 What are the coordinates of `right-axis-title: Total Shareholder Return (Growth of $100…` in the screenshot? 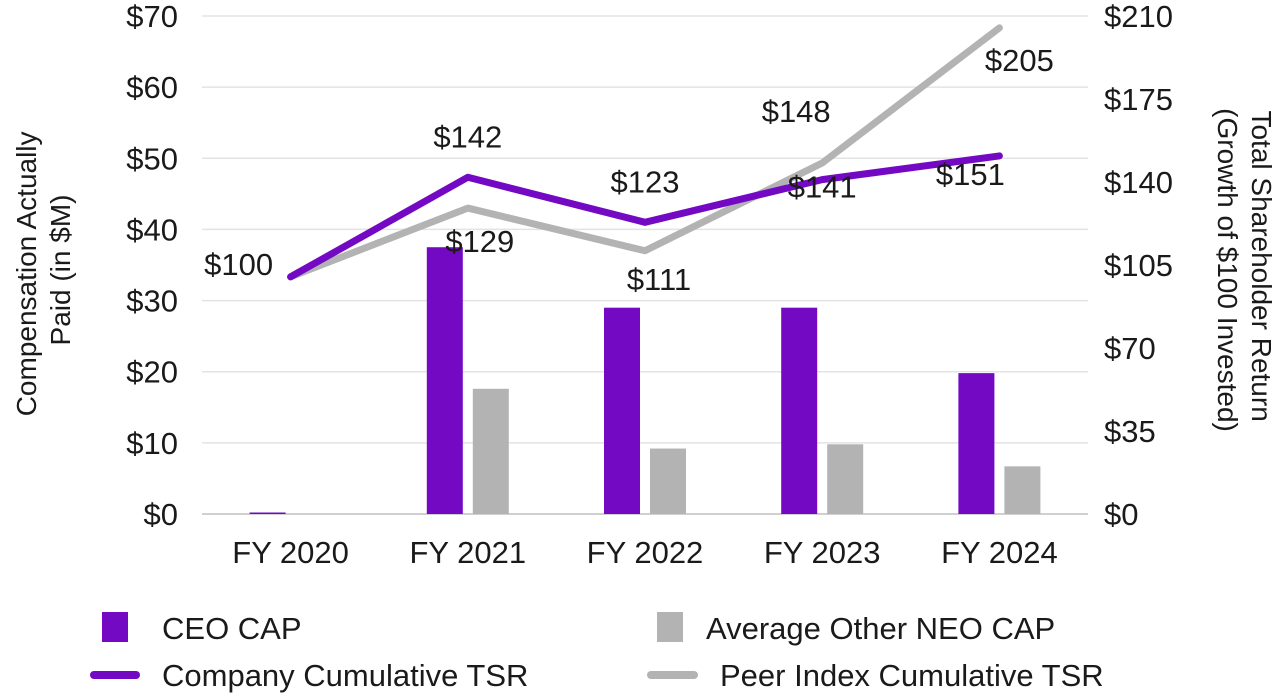 It's located at (1244, 270).